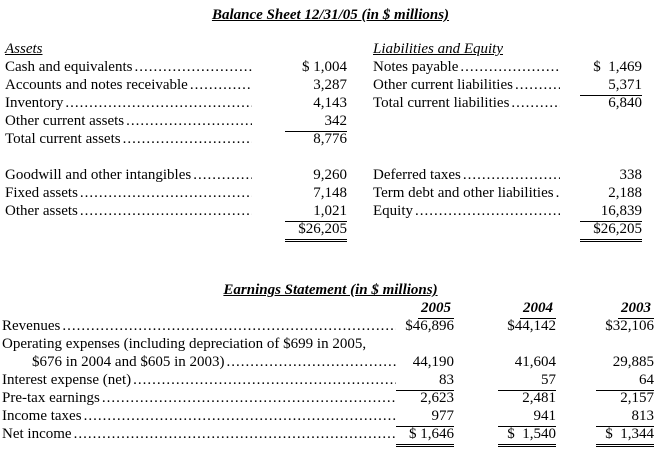 This screenshot has height=451, width=661. What do you see at coordinates (330, 193) in the screenshot?
I see `line-item-amount: 7,148` at bounding box center [330, 193].